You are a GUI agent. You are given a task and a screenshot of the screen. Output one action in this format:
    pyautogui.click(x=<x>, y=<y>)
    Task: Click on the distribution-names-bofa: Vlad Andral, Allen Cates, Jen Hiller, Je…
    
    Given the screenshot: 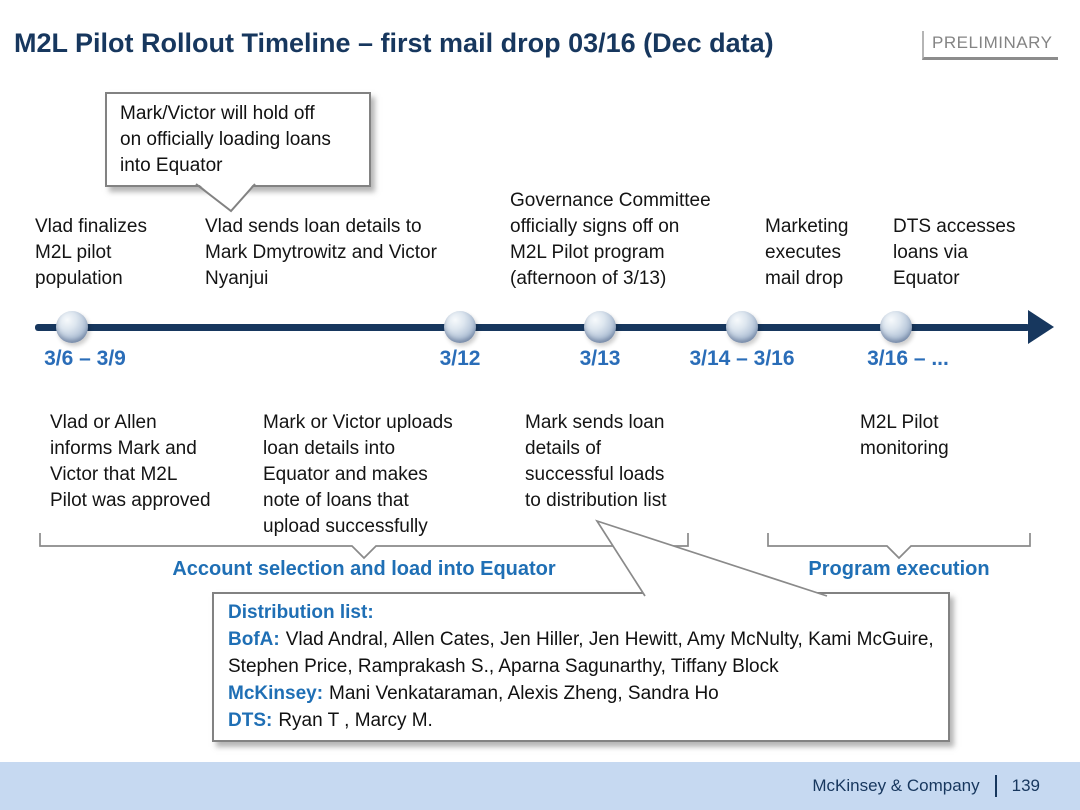 What is the action you would take?
    pyautogui.click(x=581, y=653)
    